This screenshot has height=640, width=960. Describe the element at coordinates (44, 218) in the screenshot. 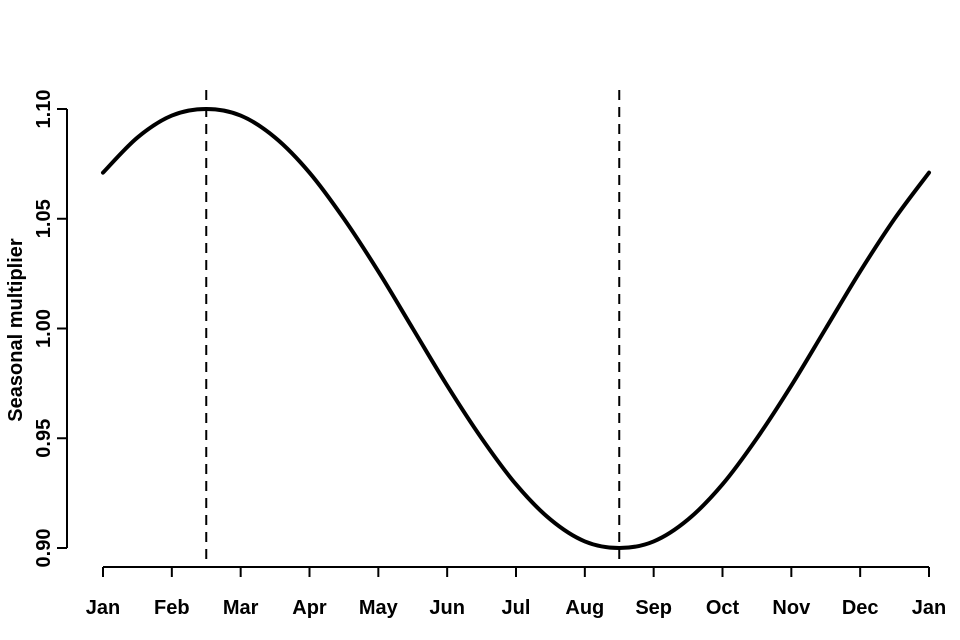

I see `y-tick-label: 1.05` at that location.